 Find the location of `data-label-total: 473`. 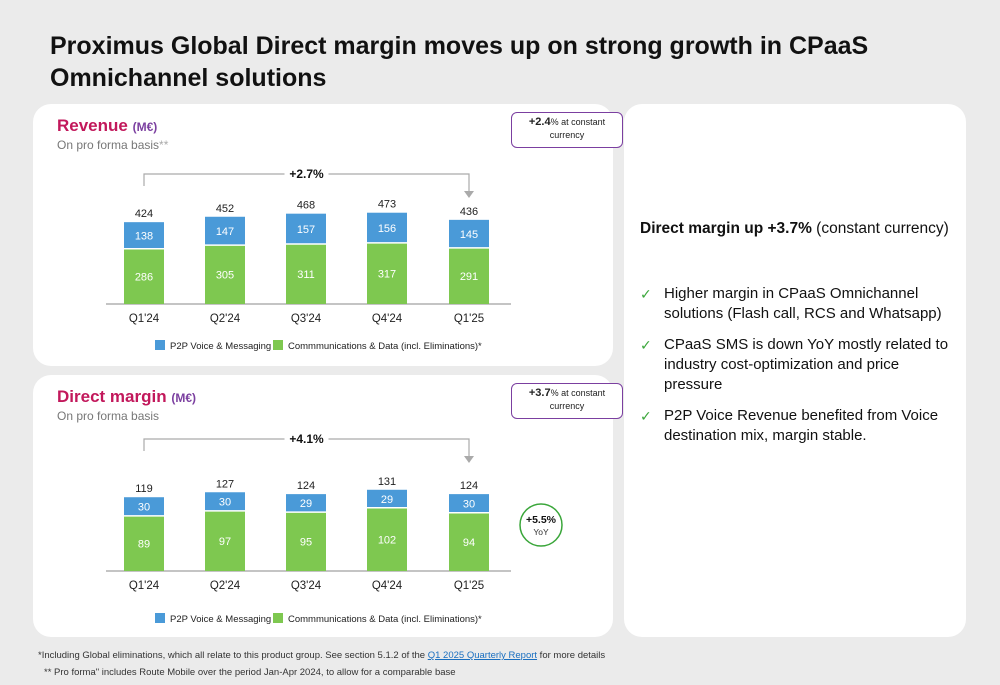

data-label-total: 473 is located at coordinates (387, 205).